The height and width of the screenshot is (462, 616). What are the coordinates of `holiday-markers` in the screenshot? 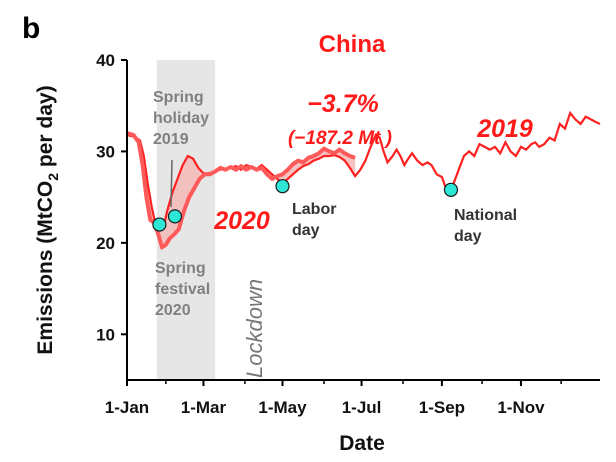 It's located at (305, 205).